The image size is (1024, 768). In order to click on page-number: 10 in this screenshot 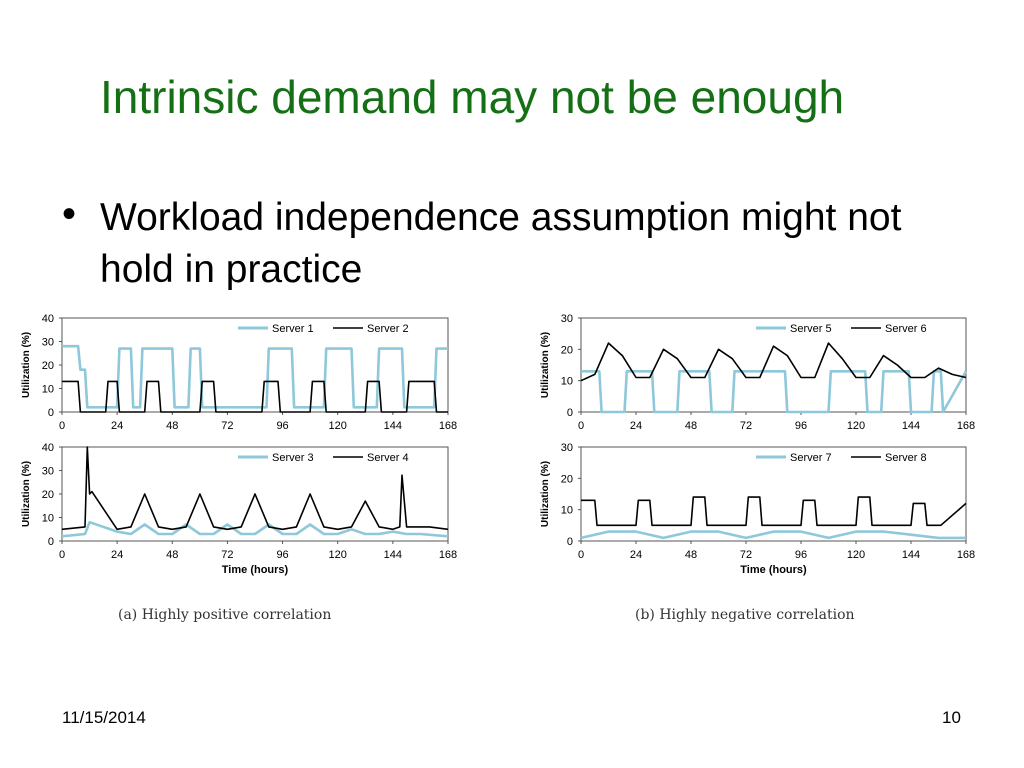, I will do `click(951, 717)`.